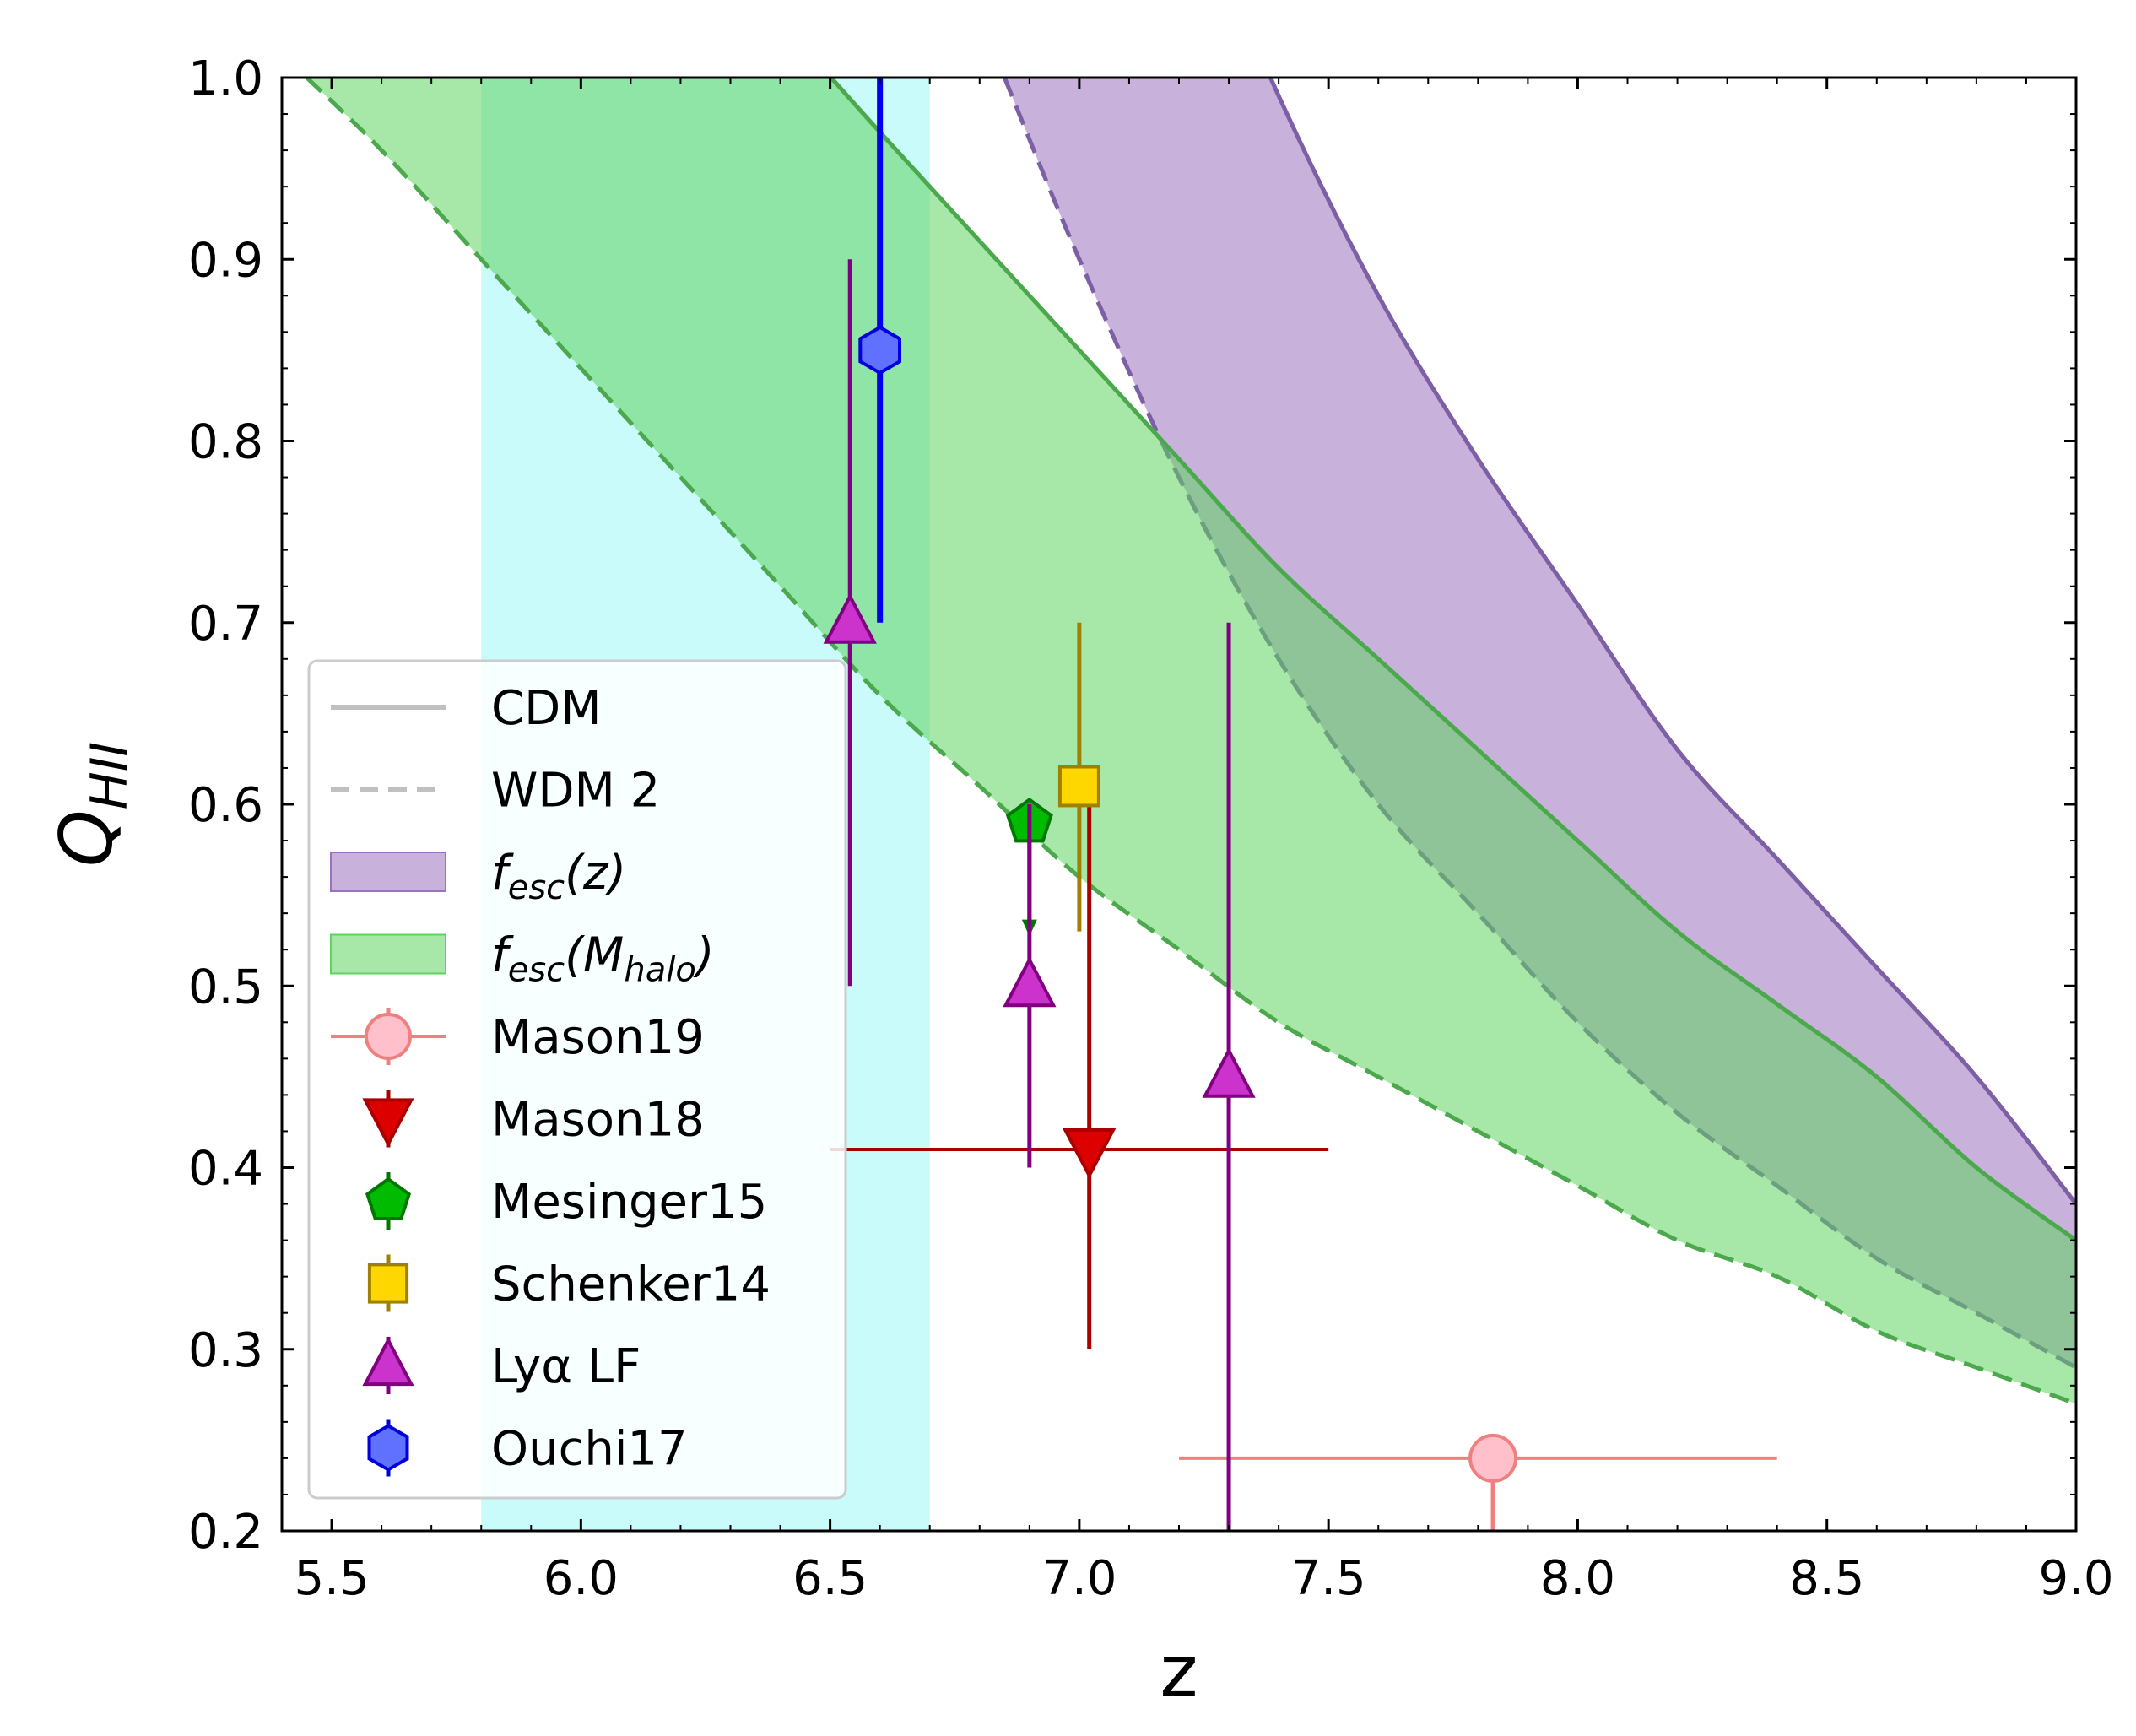 The height and width of the screenshot is (1736, 2136). I want to click on legend-entry-6: Mesinger15, so click(566, 1201).